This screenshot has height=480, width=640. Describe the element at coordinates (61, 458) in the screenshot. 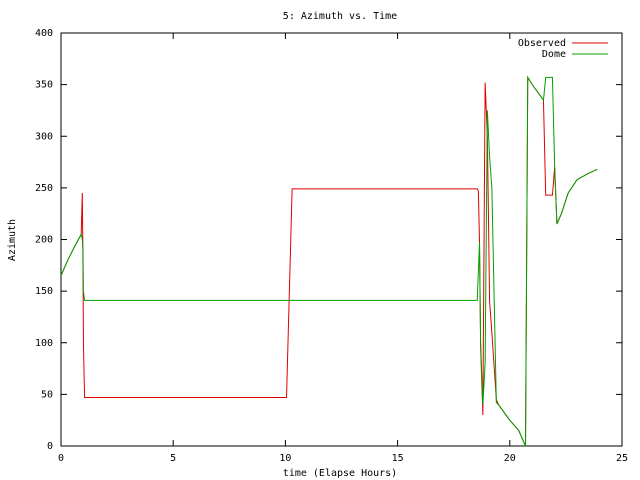

I see `x-tick-label: 0` at that location.